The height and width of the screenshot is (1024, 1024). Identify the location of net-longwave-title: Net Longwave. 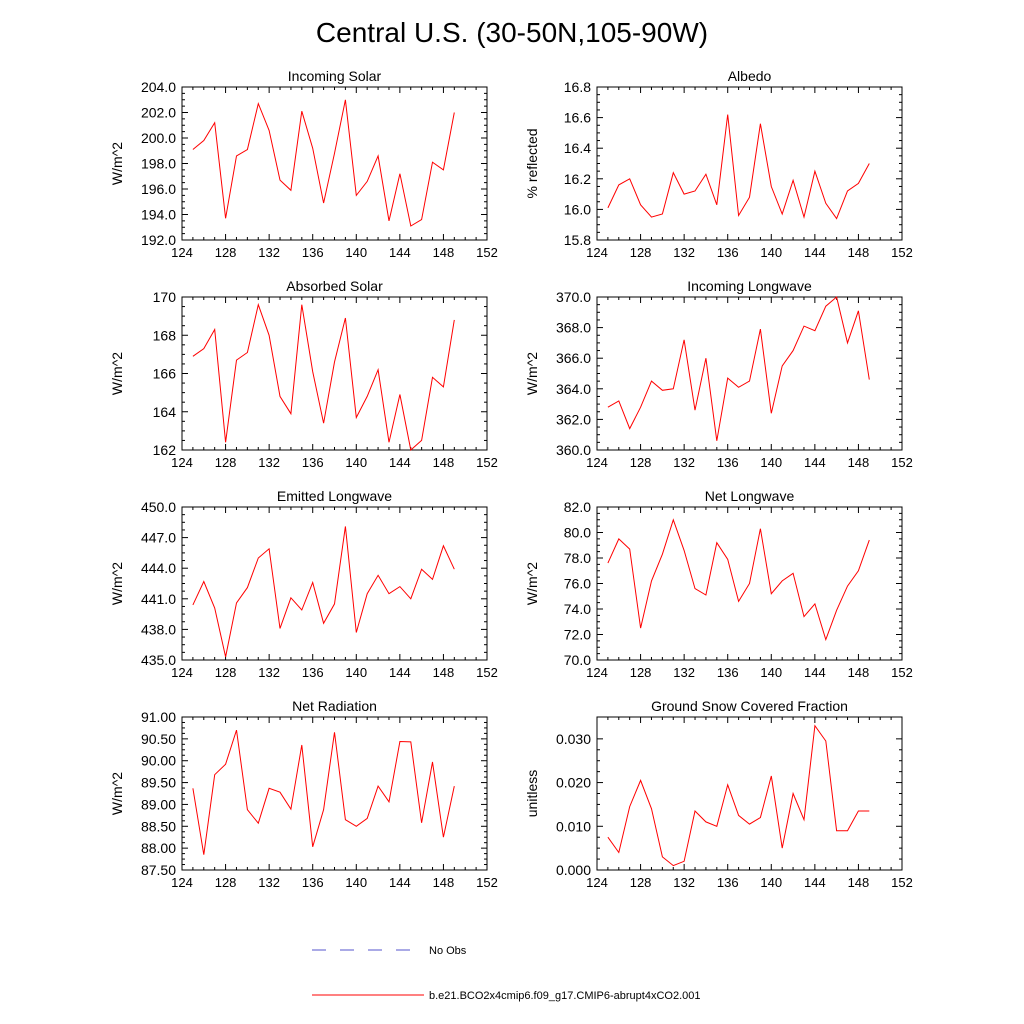
(750, 496).